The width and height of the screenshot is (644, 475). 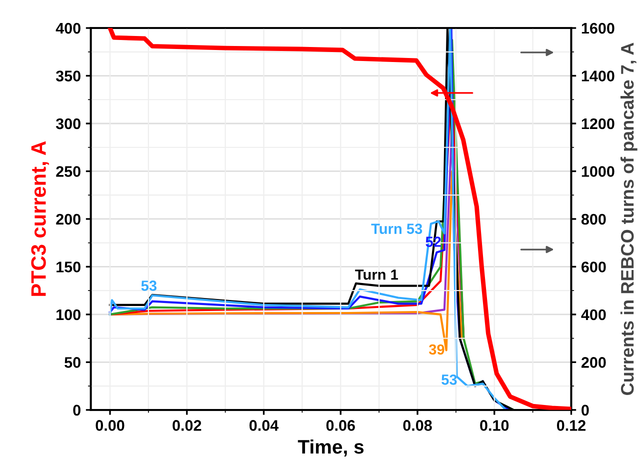 I want to click on x-tick-label: 0.00, so click(x=110, y=425).